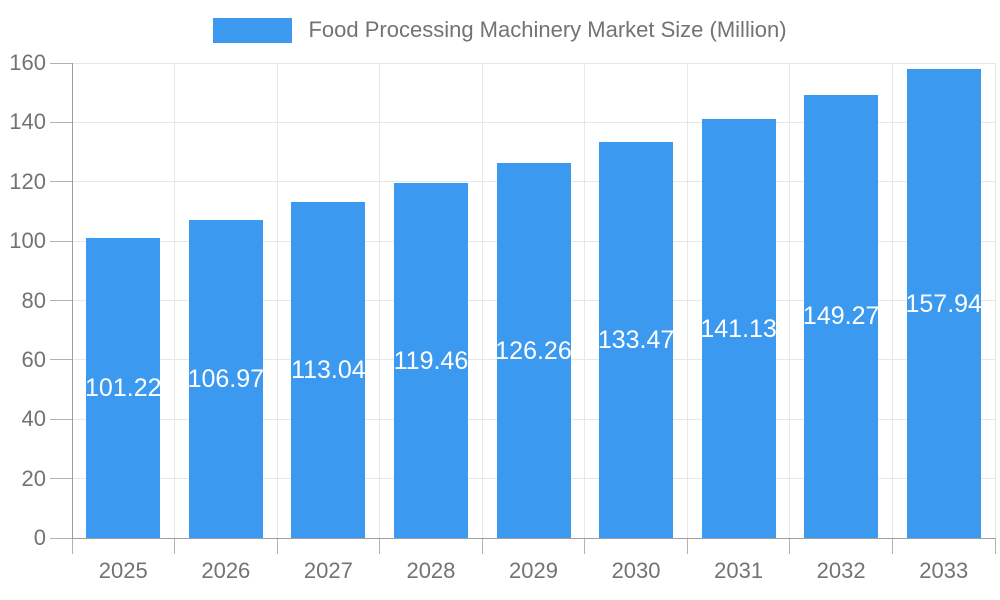 This screenshot has height=600, width=1000. I want to click on y-axis-label: 0, so click(39, 537).